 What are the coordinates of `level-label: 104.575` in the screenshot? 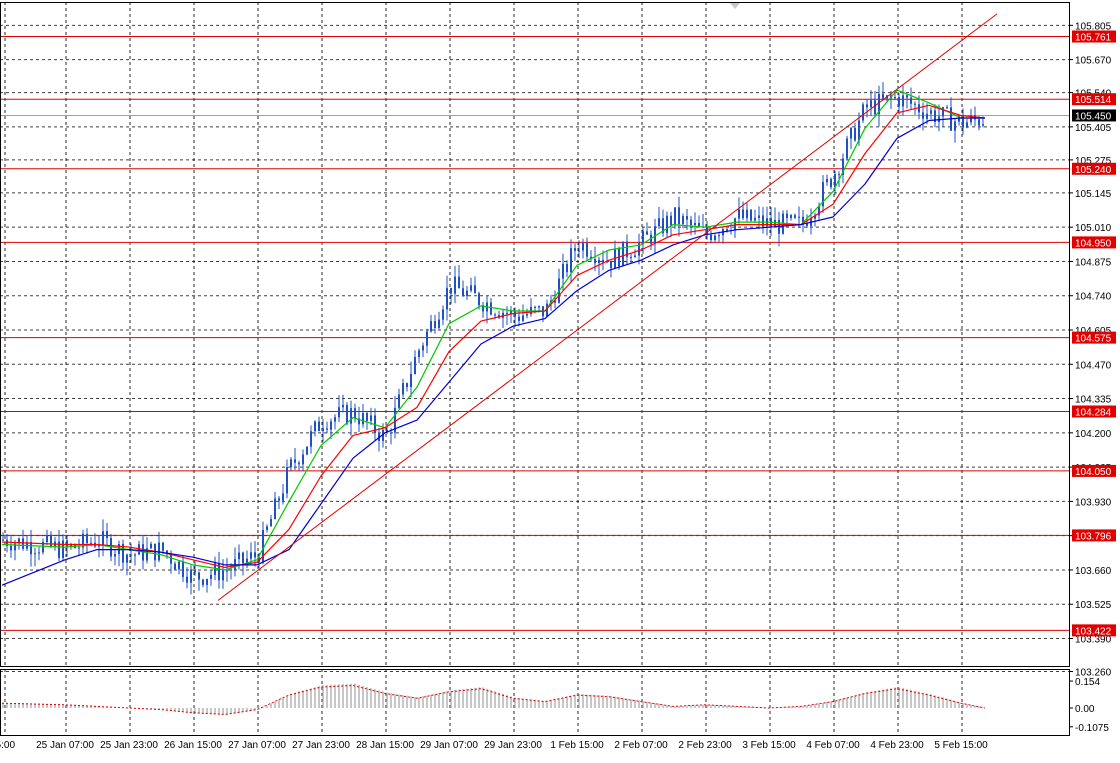 It's located at (1093, 339).